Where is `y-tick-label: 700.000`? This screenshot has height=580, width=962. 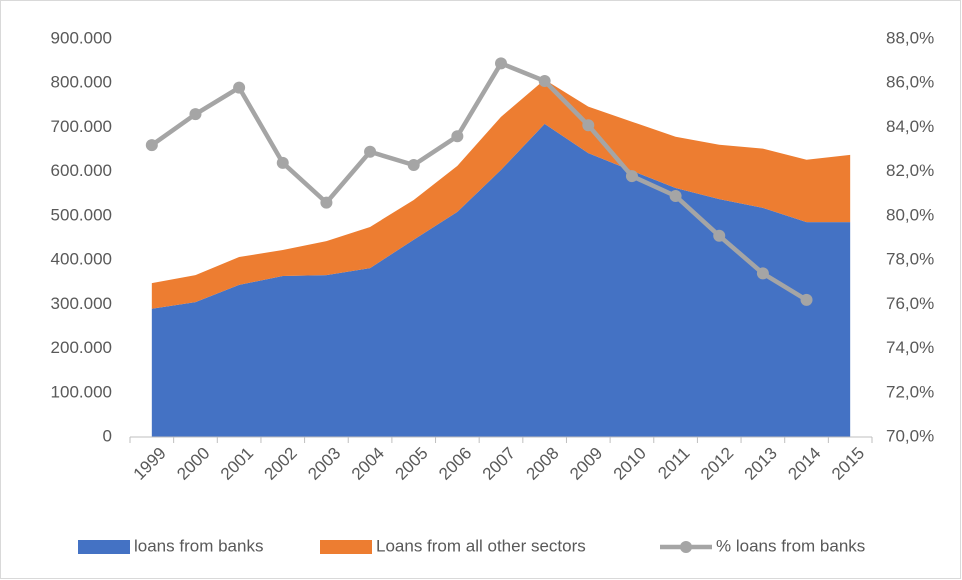 y-tick-label: 700.000 is located at coordinates (81, 126).